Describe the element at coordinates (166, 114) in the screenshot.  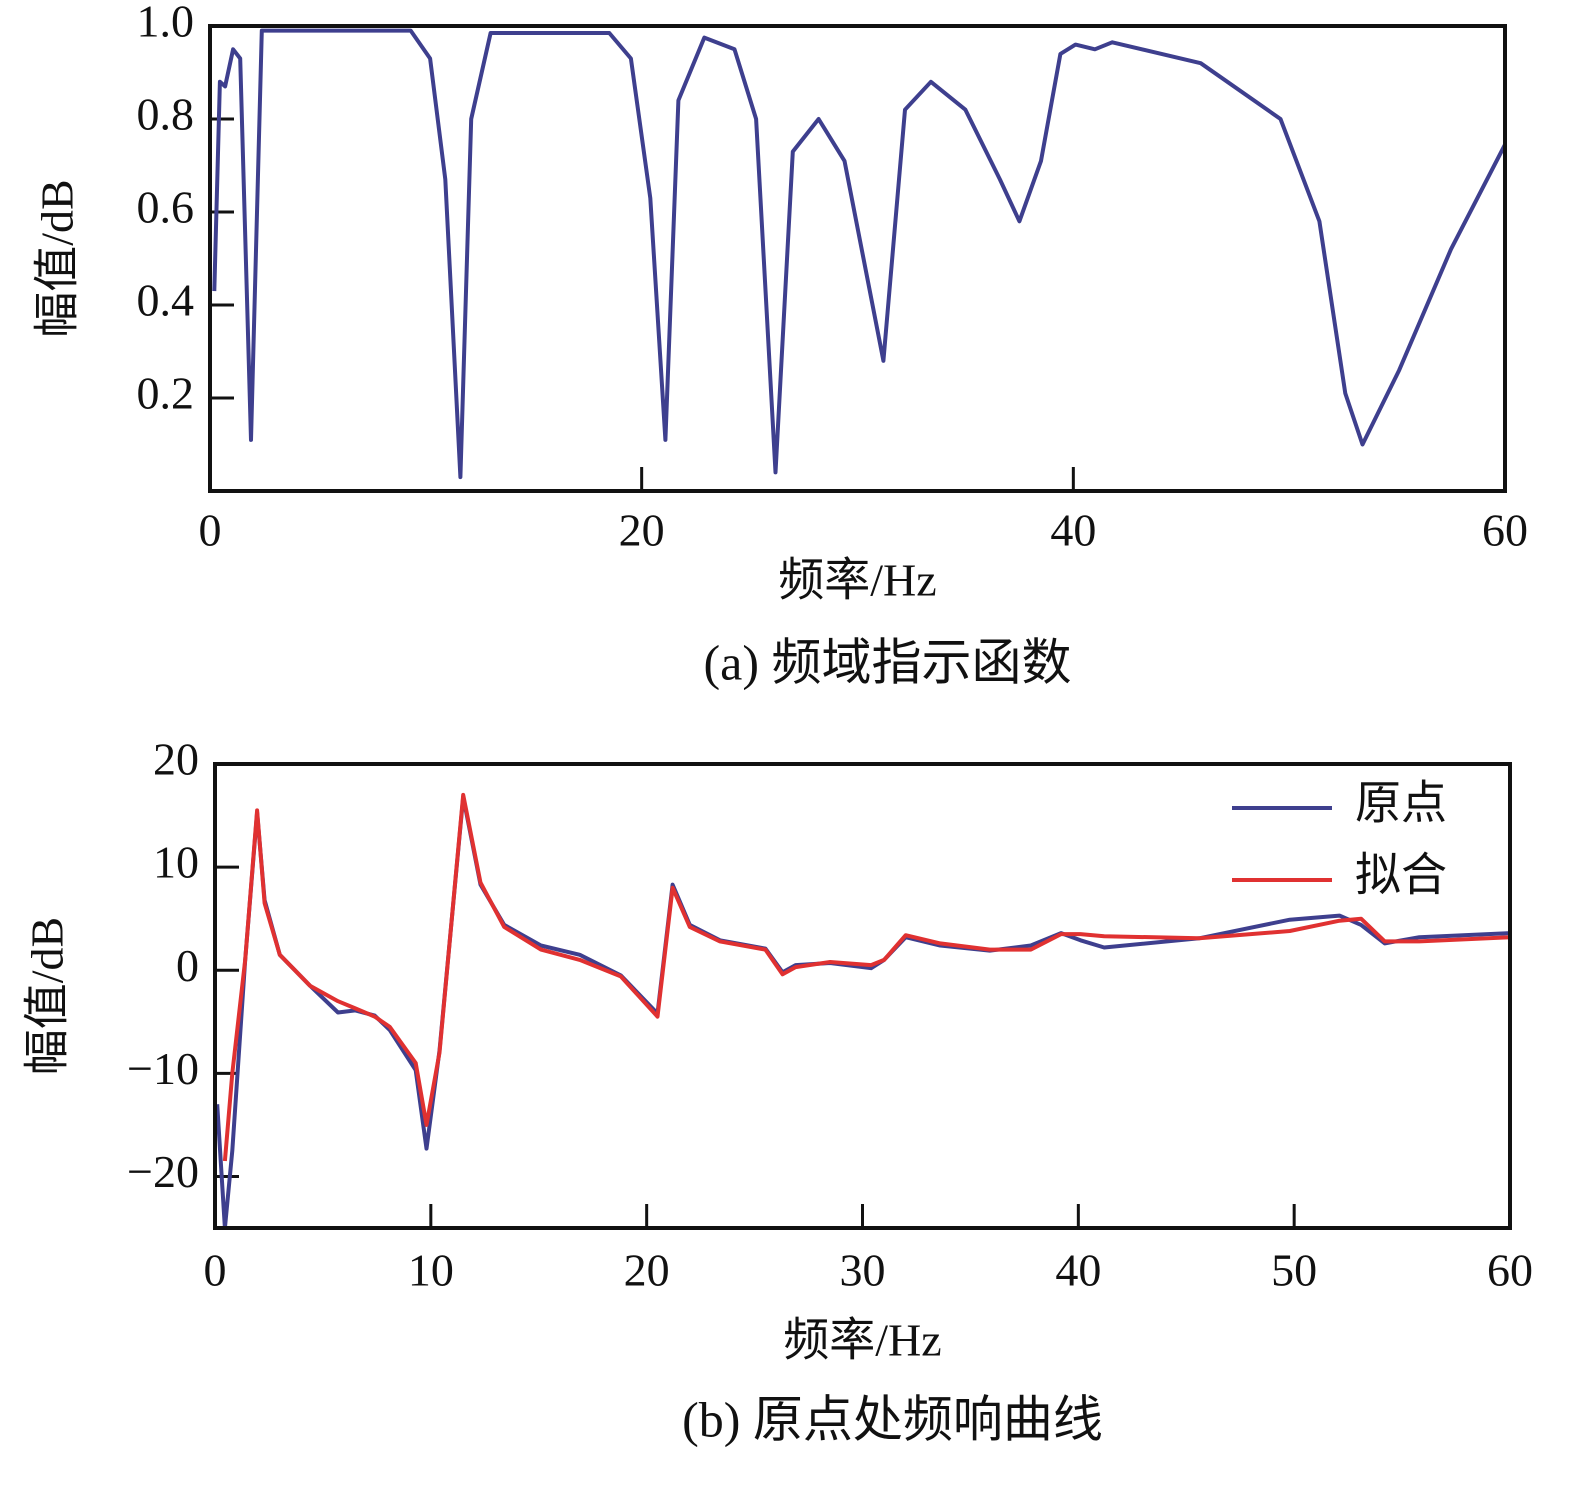
I see `y-tick-label: 0.8` at that location.